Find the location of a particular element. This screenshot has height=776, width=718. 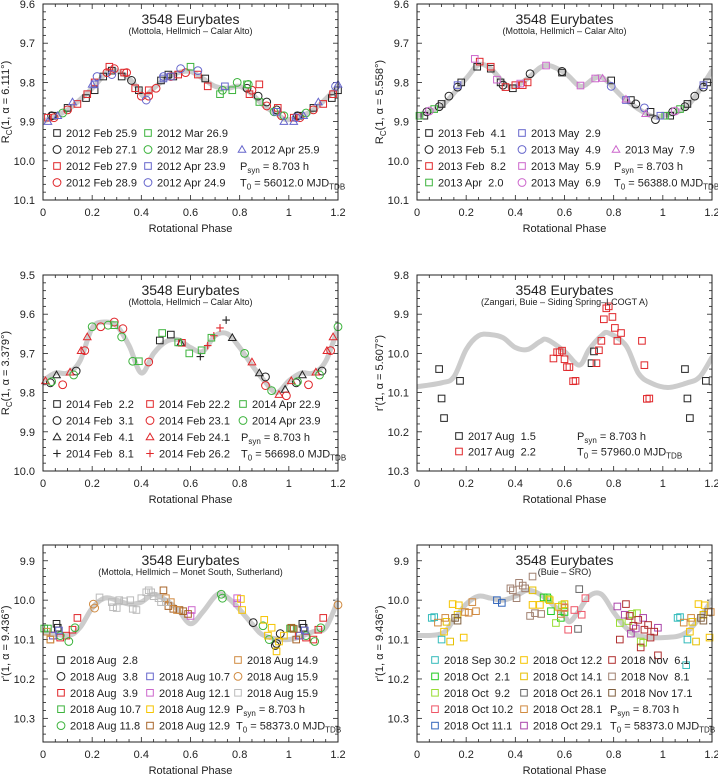

x-tick-label: 0.2 is located at coordinates (466, 213).